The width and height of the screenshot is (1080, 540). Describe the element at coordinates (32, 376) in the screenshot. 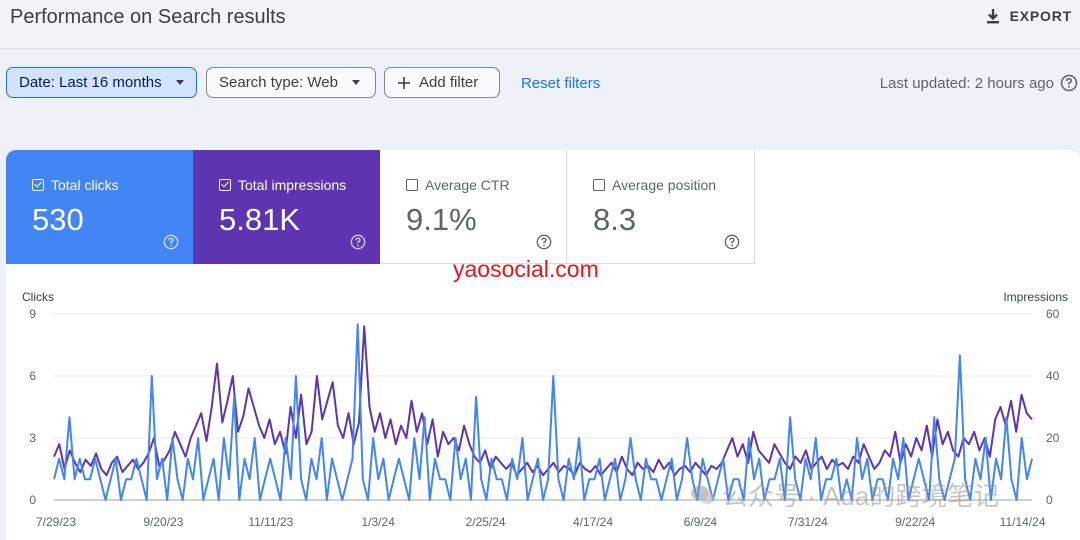

I see `left-tick-label: 6` at that location.